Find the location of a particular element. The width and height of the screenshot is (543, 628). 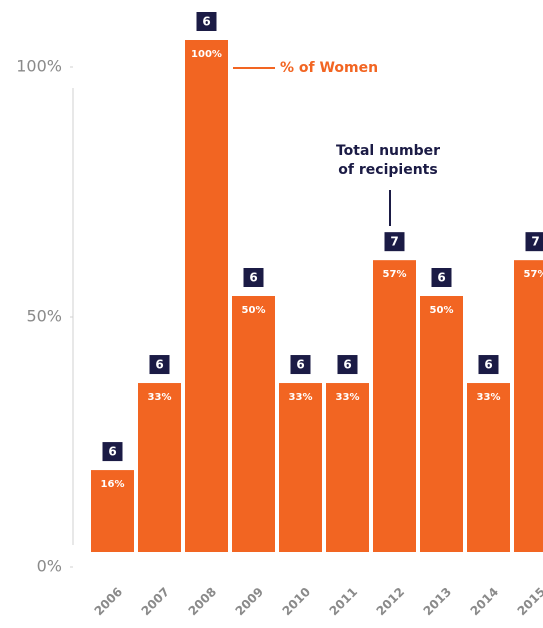

totals-annotation: Total number is located at coordinates (388, 151).